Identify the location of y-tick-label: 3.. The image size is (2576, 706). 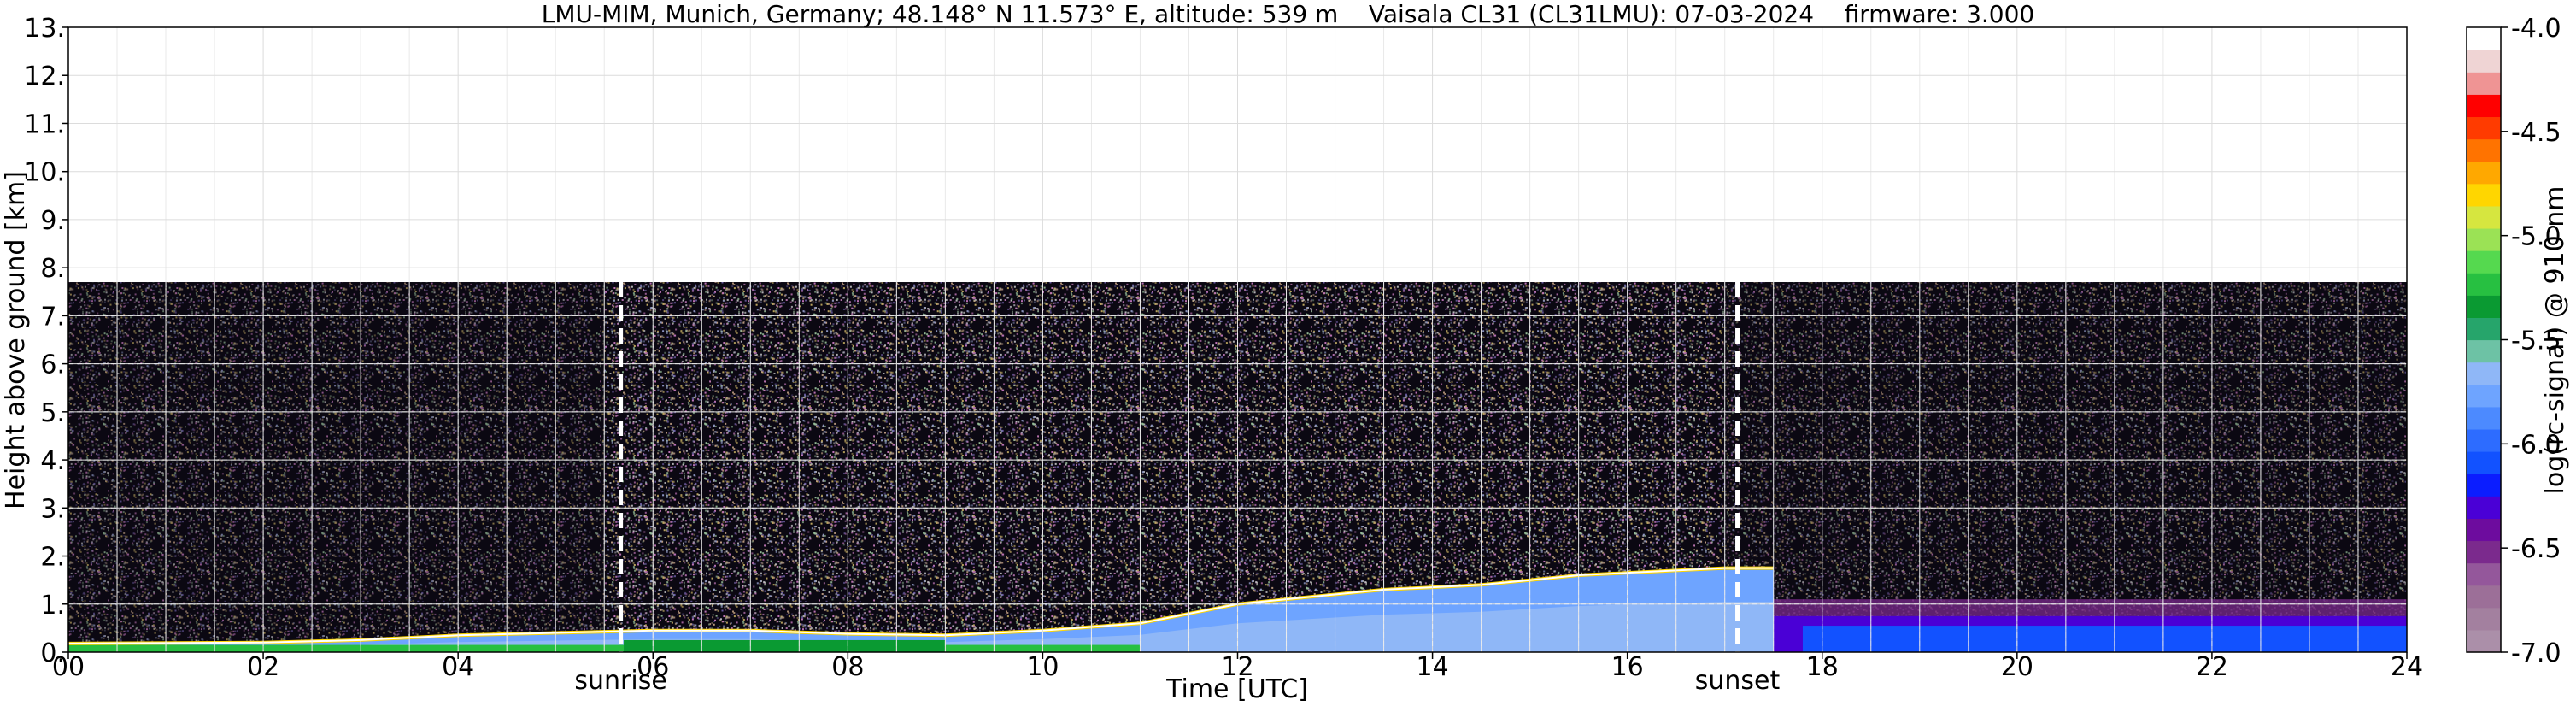
(52, 509).